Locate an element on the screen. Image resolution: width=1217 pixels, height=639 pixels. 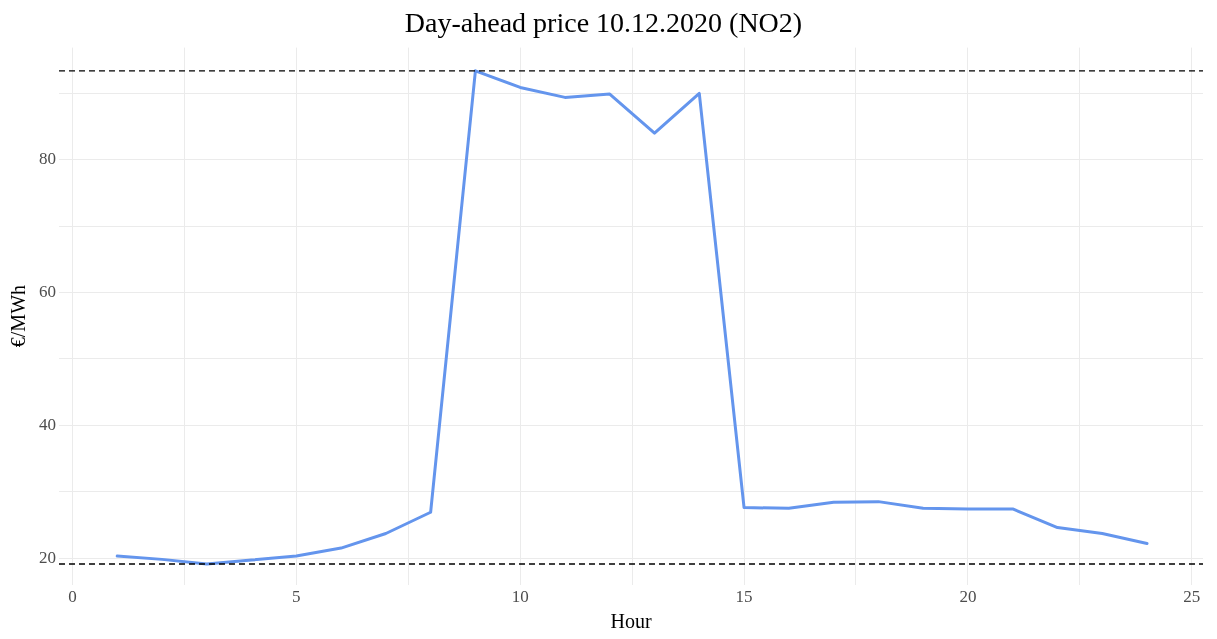
y-tick-label: 60 is located at coordinates (47, 291).